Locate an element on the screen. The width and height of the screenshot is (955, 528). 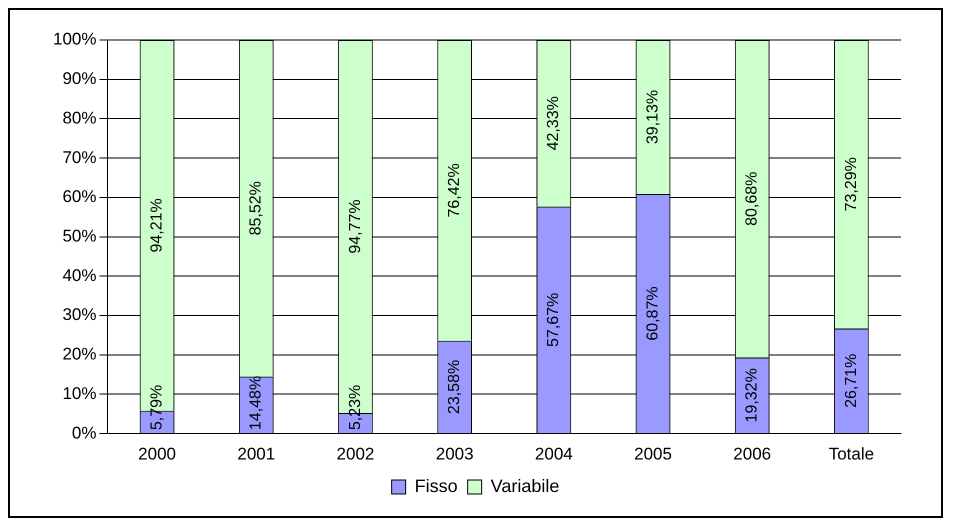
y-tick-label: 60% is located at coordinates (79, 196).